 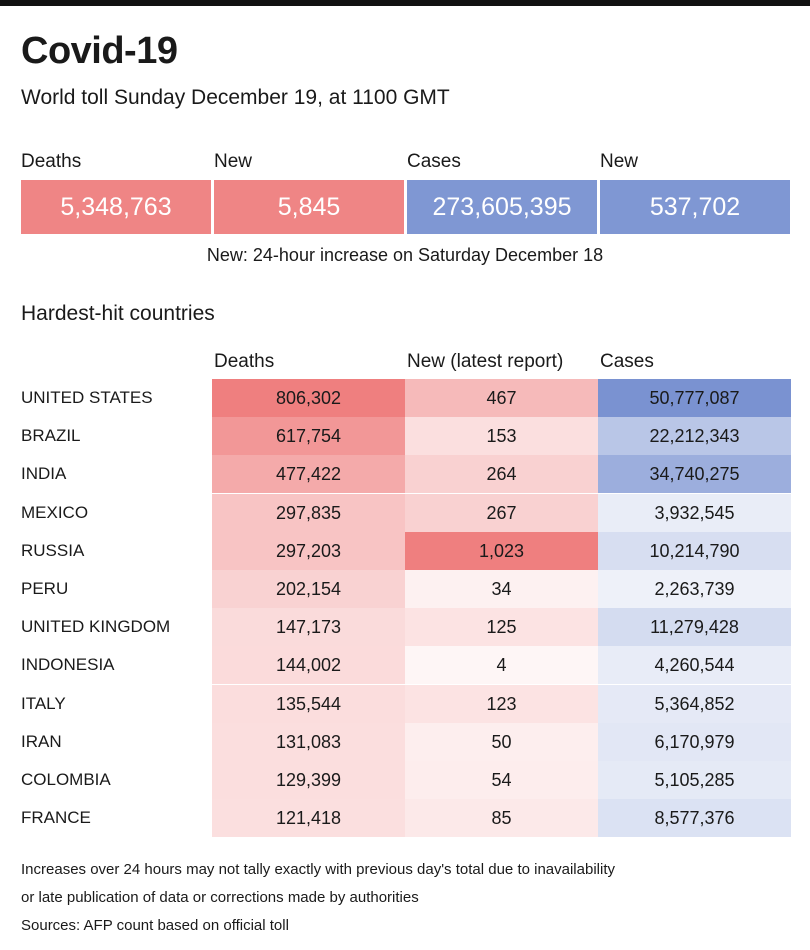 I want to click on country-name: UNITED STATES, so click(x=87, y=397).